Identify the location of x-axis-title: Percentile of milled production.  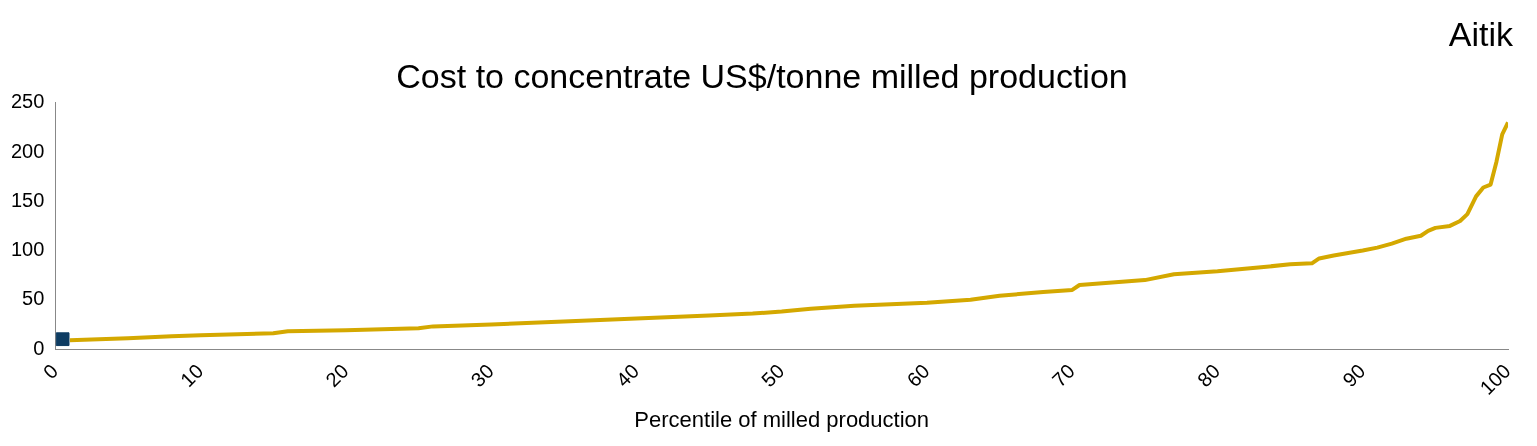
(782, 419).